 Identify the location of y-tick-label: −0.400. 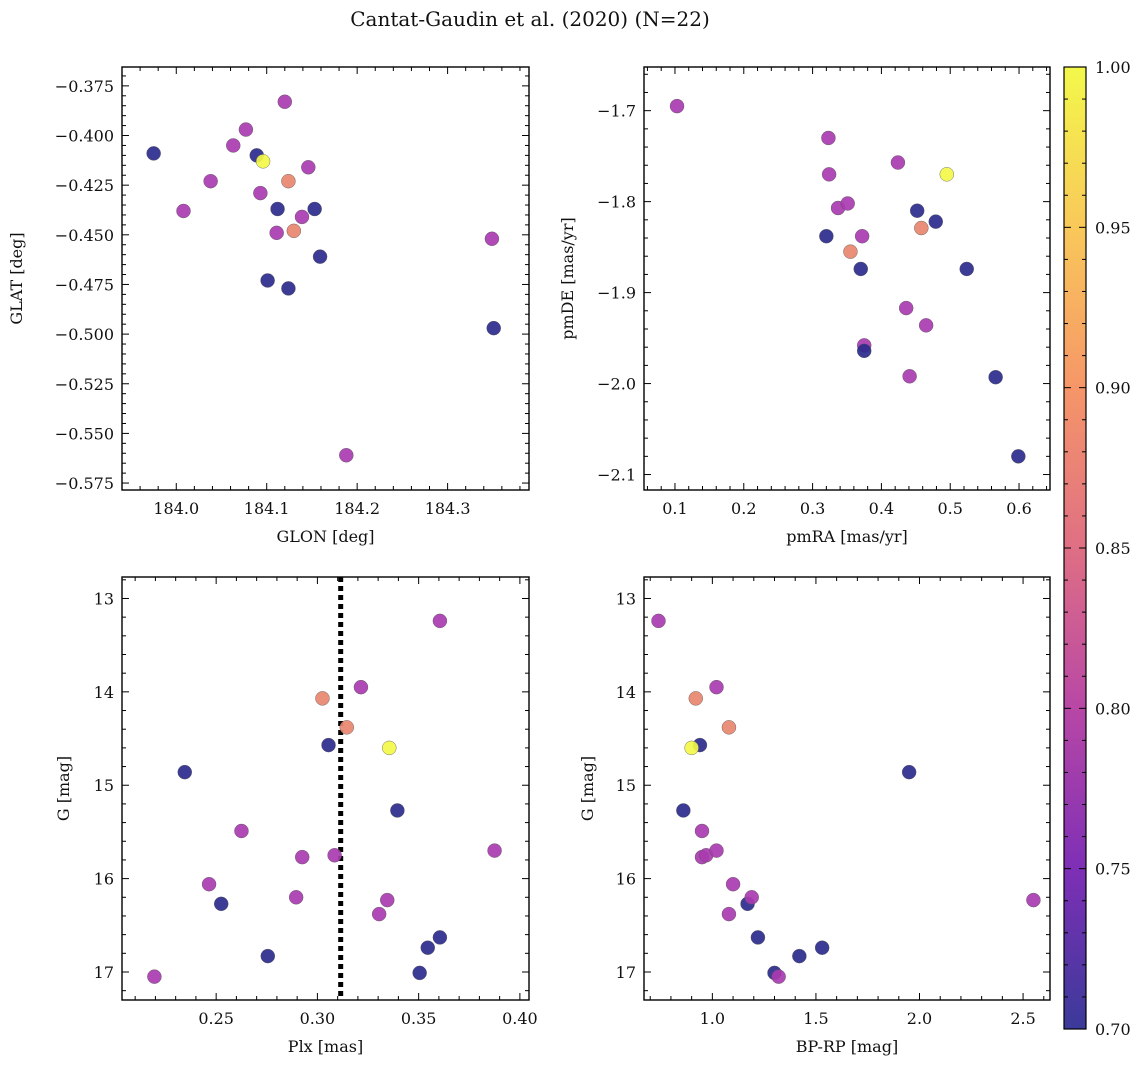
(84, 136).